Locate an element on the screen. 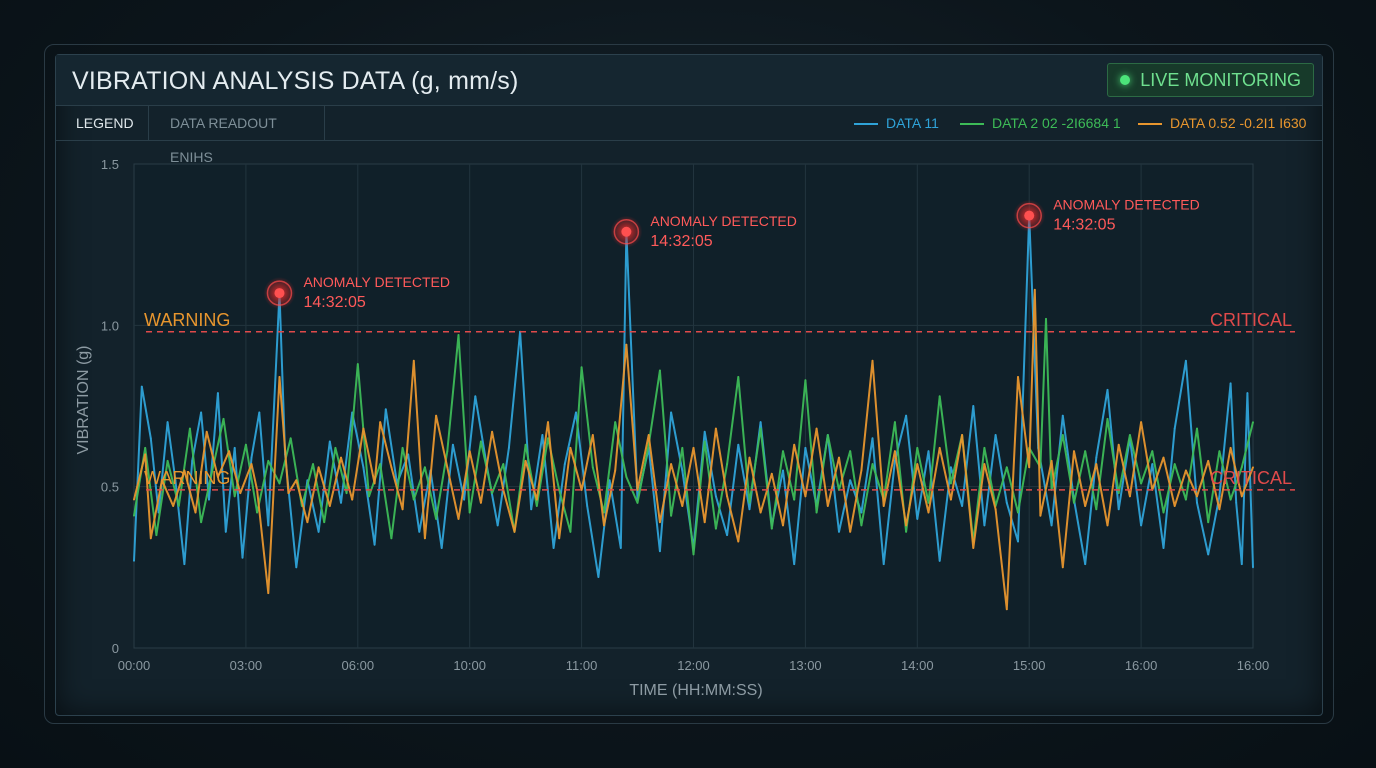  anomaly-marker-icon is located at coordinates (626, 231).